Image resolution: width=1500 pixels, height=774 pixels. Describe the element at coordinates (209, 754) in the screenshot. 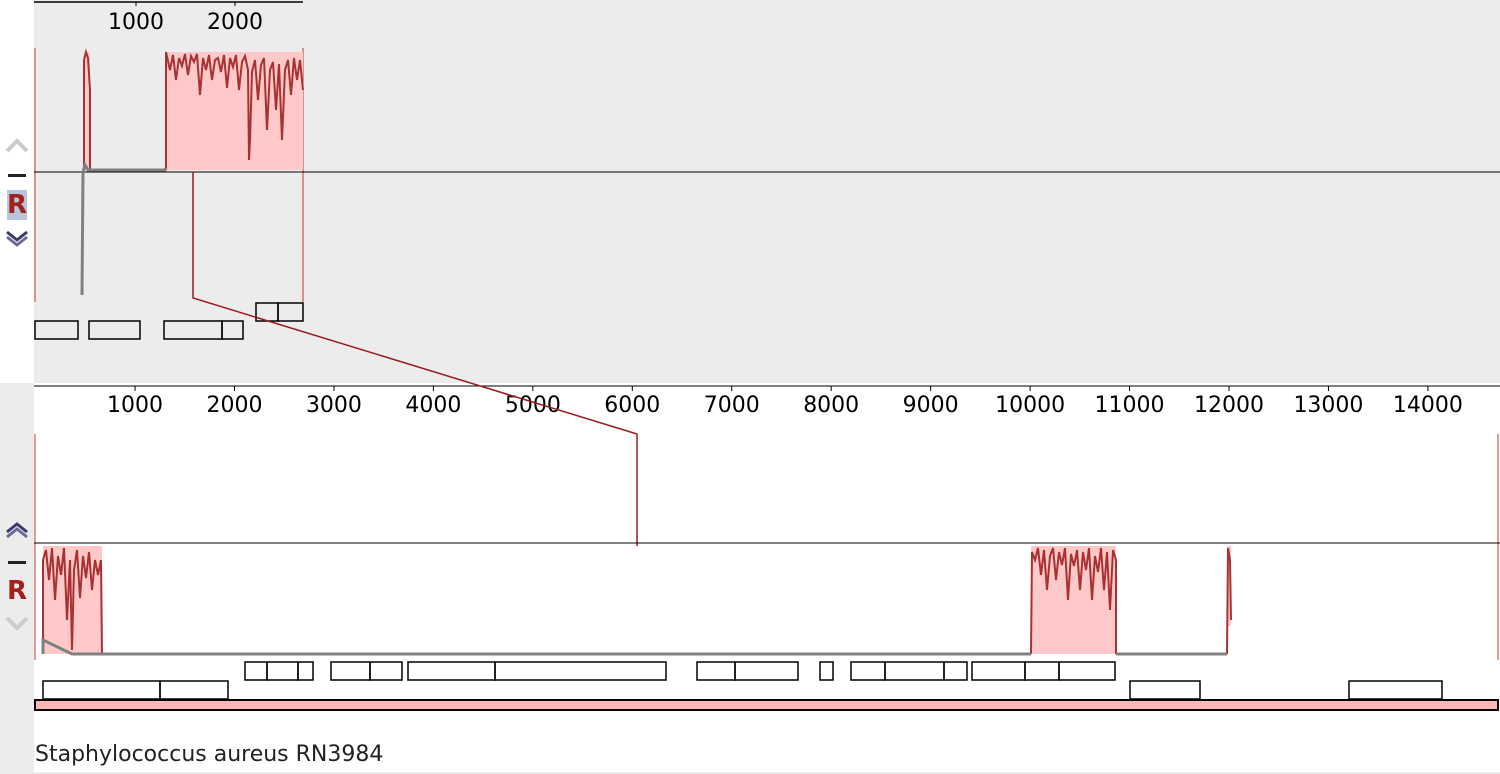

I see `sequence-name-label: Staphylococcus aureus RN3984` at that location.